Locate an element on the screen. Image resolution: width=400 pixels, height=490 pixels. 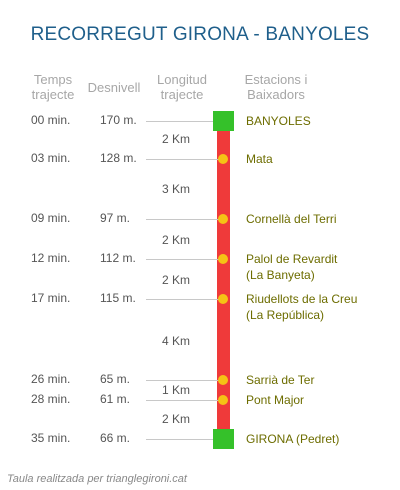
header-estacions: Estacions i Baixadors is located at coordinates (276, 87).